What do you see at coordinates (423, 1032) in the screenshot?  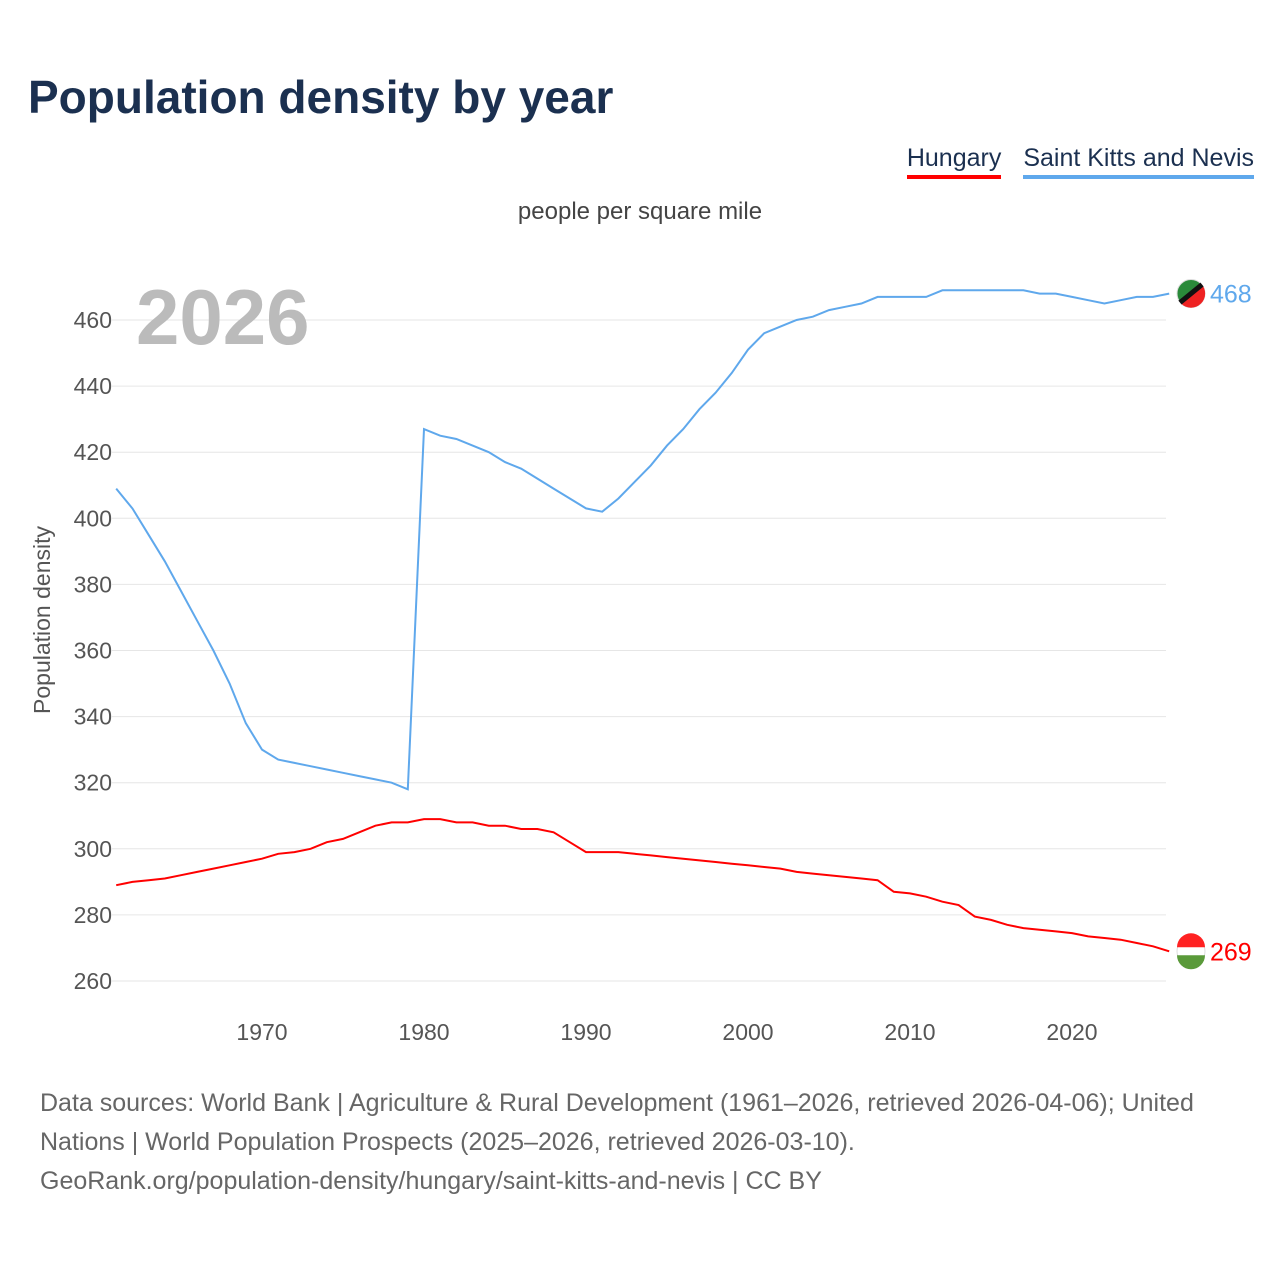 I see `x-tick-label: 1980` at bounding box center [423, 1032].